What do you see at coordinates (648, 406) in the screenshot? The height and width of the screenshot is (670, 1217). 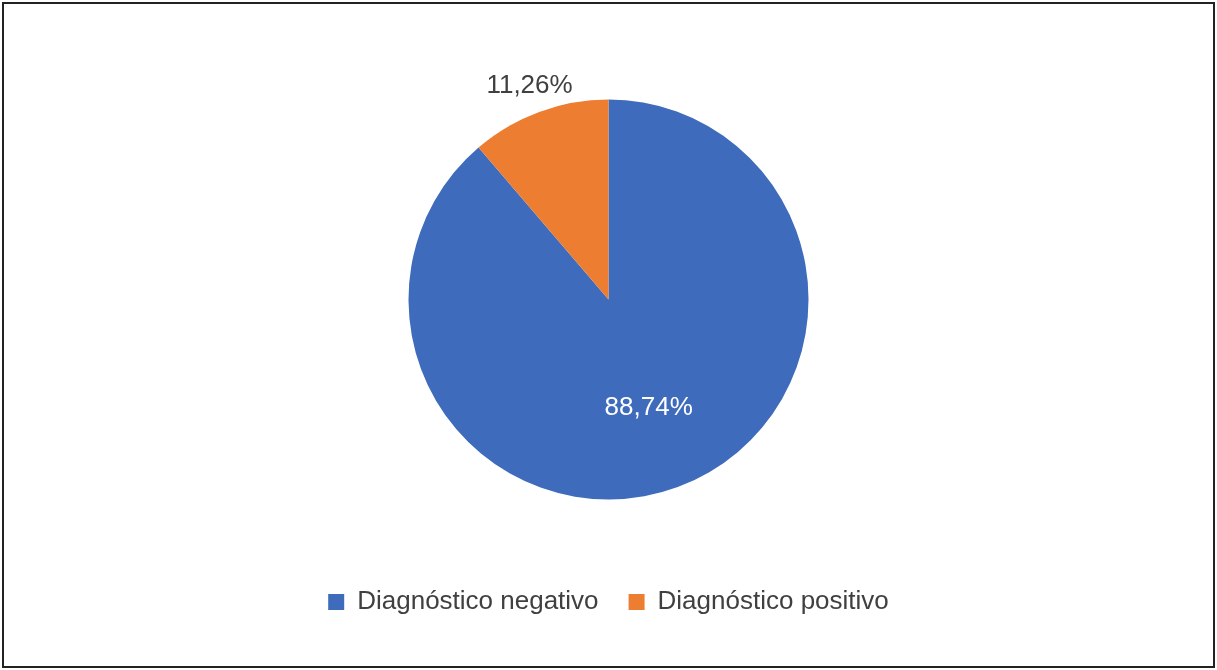 I see `data-label: 88,74%` at bounding box center [648, 406].